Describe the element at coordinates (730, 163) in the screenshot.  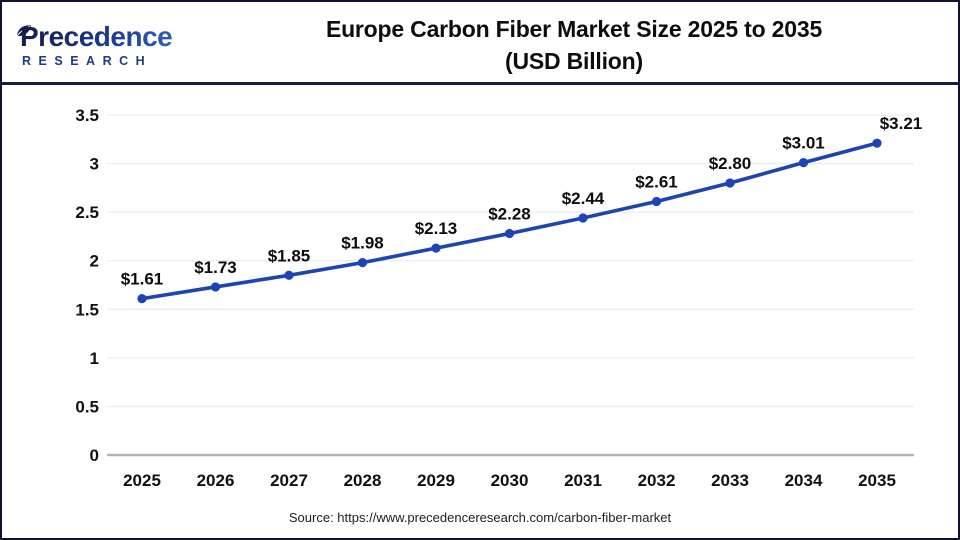
I see `data-point-label: $2.80` at that location.